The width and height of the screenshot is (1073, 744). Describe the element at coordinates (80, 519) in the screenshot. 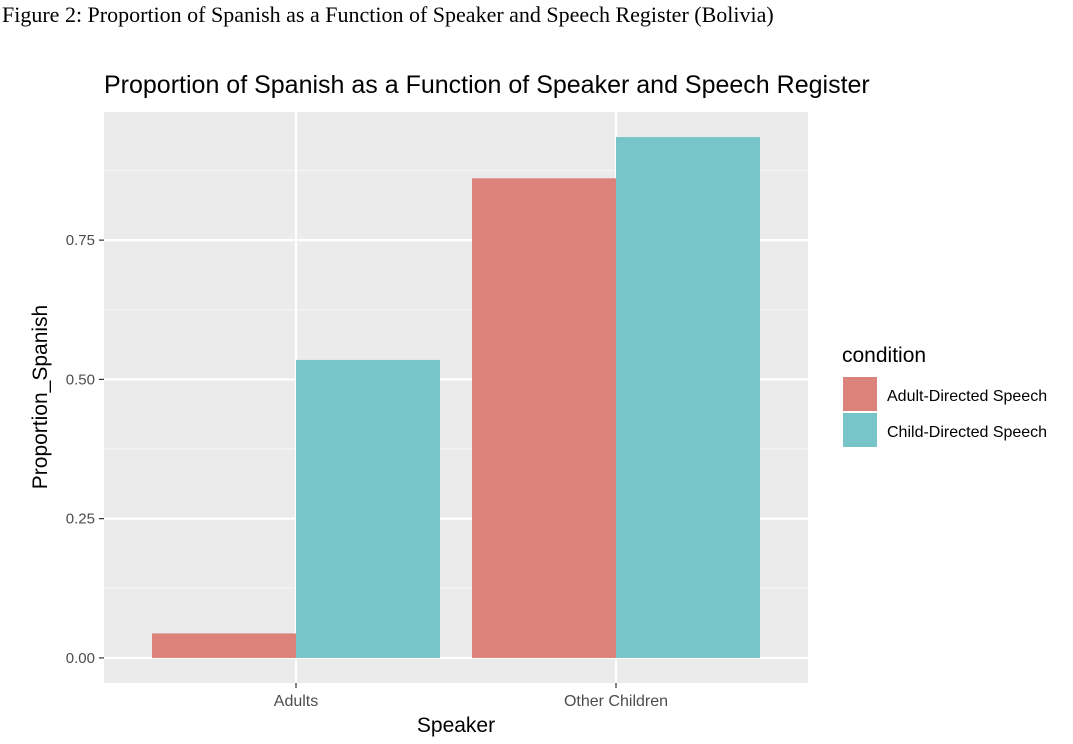

I see `y-tick-label: 0.25` at that location.